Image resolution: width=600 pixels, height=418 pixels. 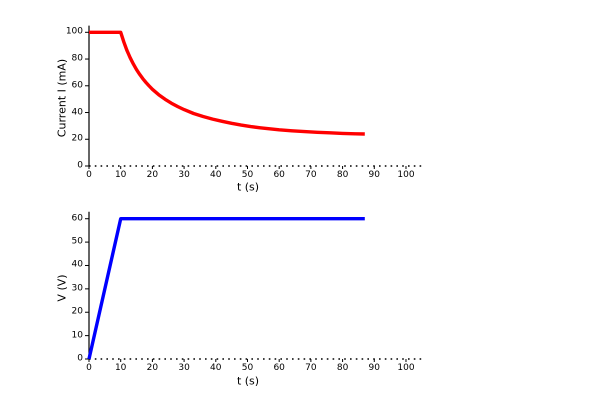 I want to click on y-tick-label: 80, so click(x=77, y=58).